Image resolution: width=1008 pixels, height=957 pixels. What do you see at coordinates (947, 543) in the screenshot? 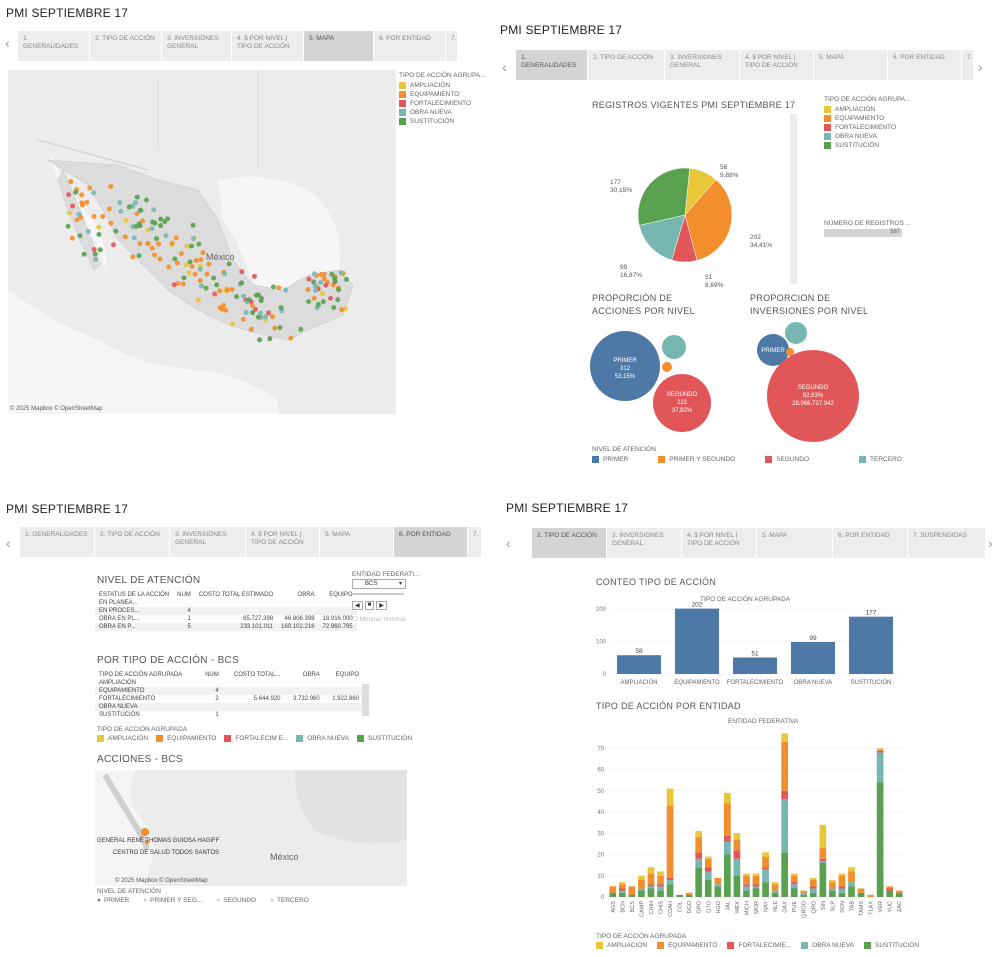
I see `tab-suspendidas: 7. SUSPENDIDAS` at bounding box center [947, 543].